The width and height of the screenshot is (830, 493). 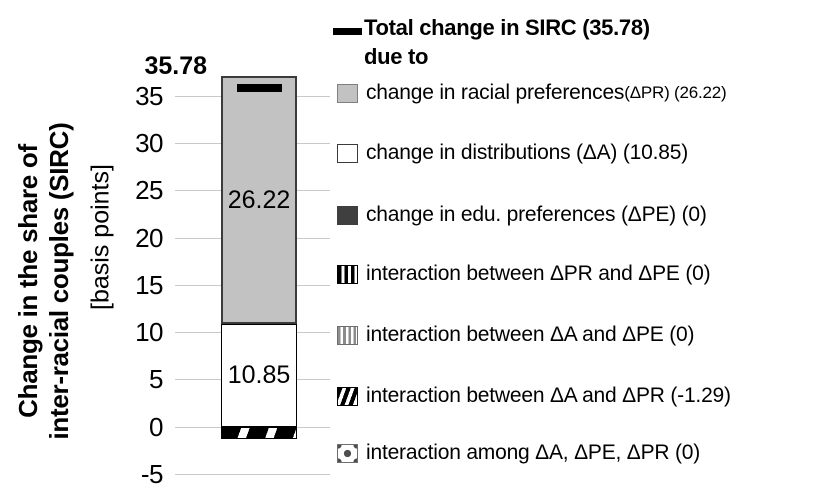 I want to click on bar-segment-distributions, so click(x=259, y=375).